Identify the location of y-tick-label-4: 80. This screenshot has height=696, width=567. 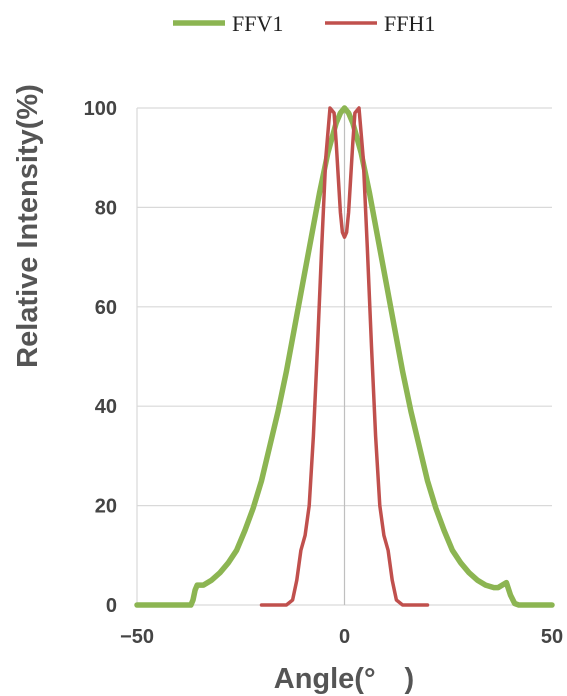
(106, 208).